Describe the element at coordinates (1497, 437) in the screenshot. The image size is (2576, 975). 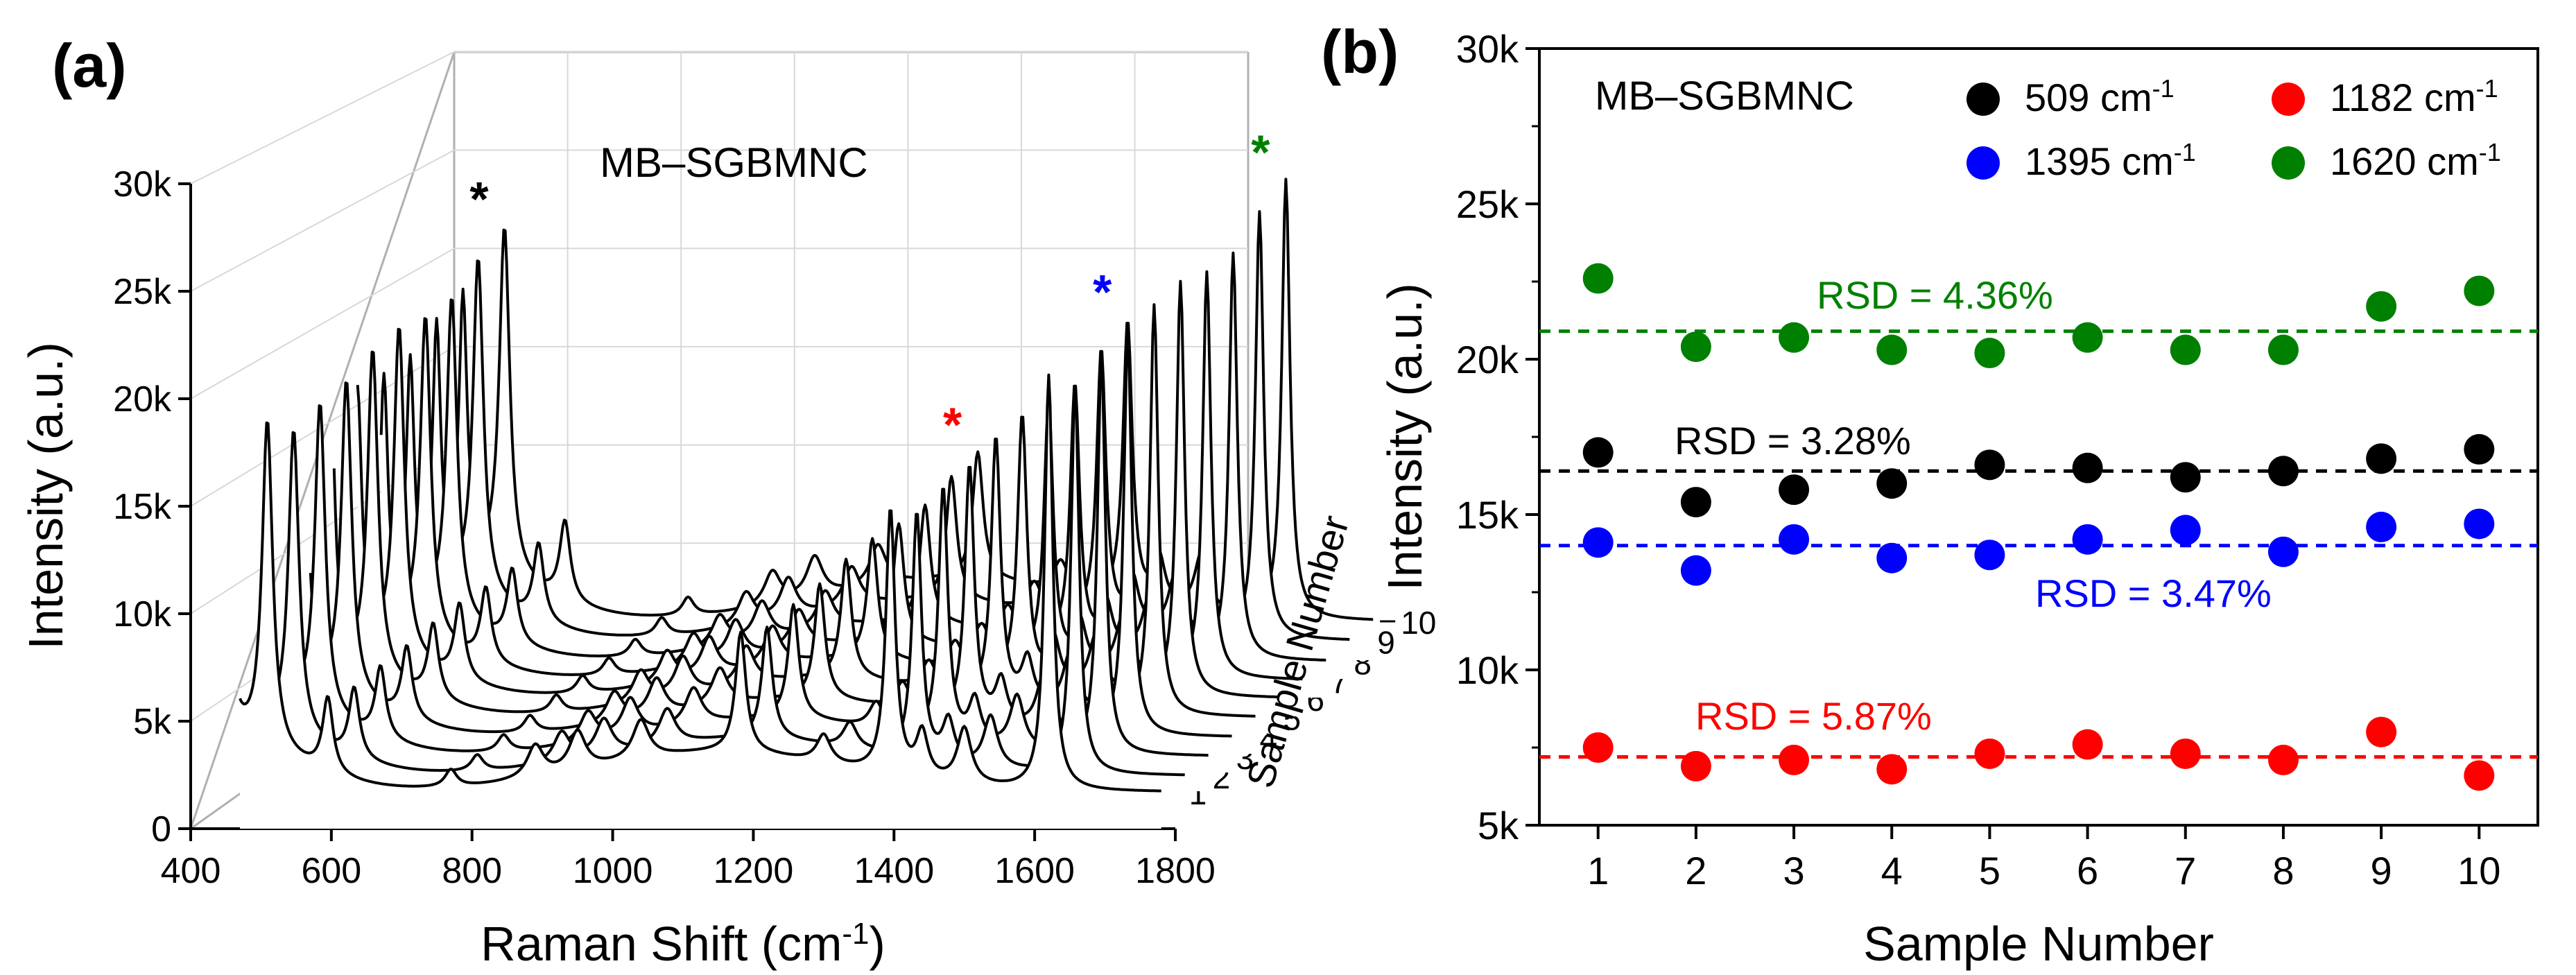
I see `y-ticks: 5k 10k 15k 20k 25k 30k` at that location.